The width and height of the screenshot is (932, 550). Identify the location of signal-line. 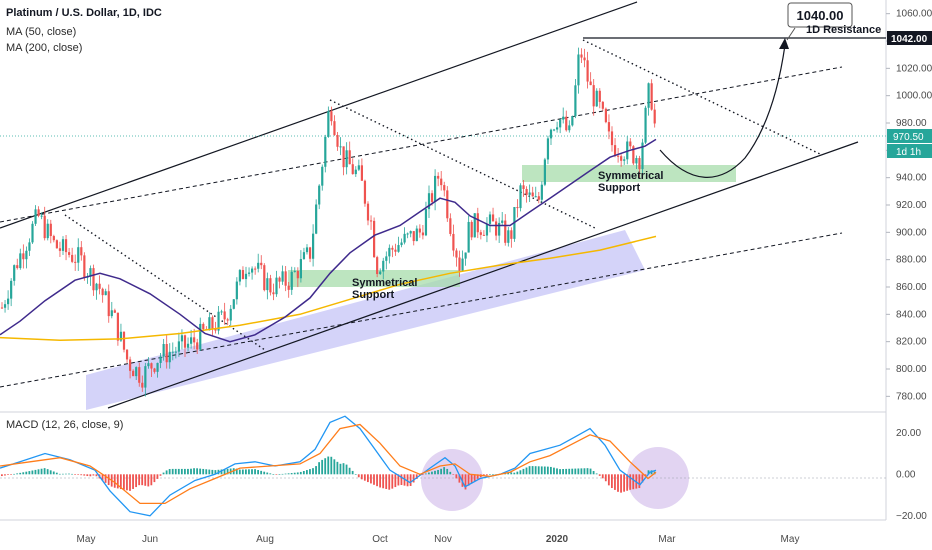
(328, 464).